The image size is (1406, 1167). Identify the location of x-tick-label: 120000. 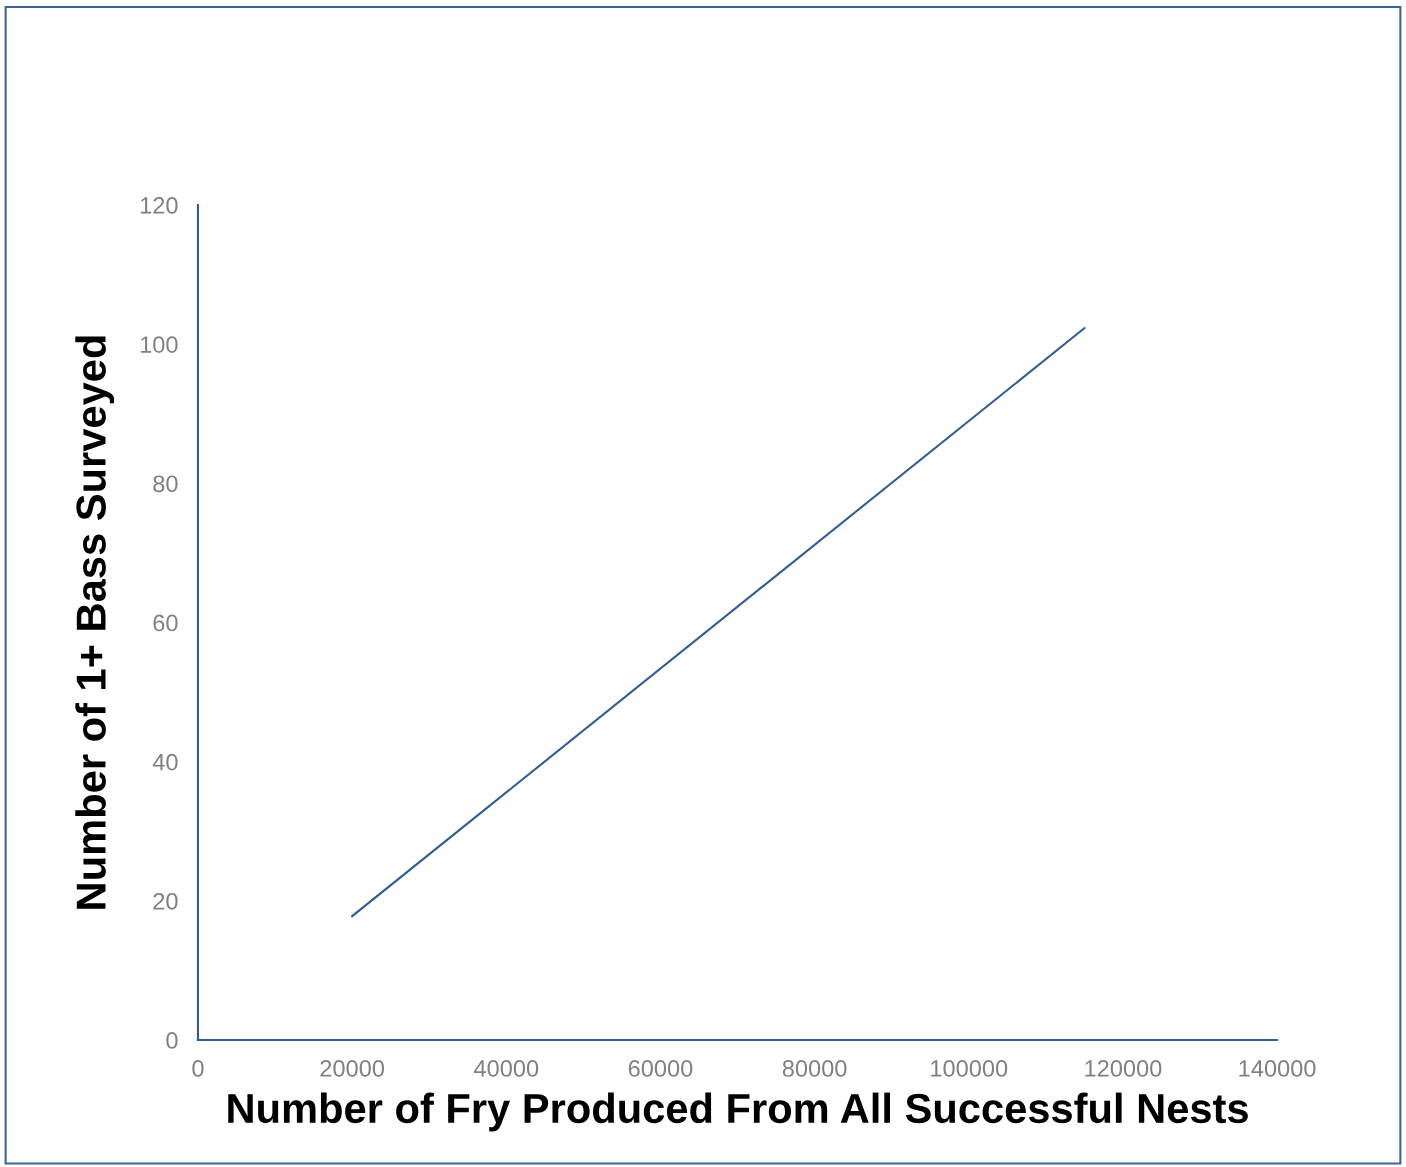
(1123, 1068).